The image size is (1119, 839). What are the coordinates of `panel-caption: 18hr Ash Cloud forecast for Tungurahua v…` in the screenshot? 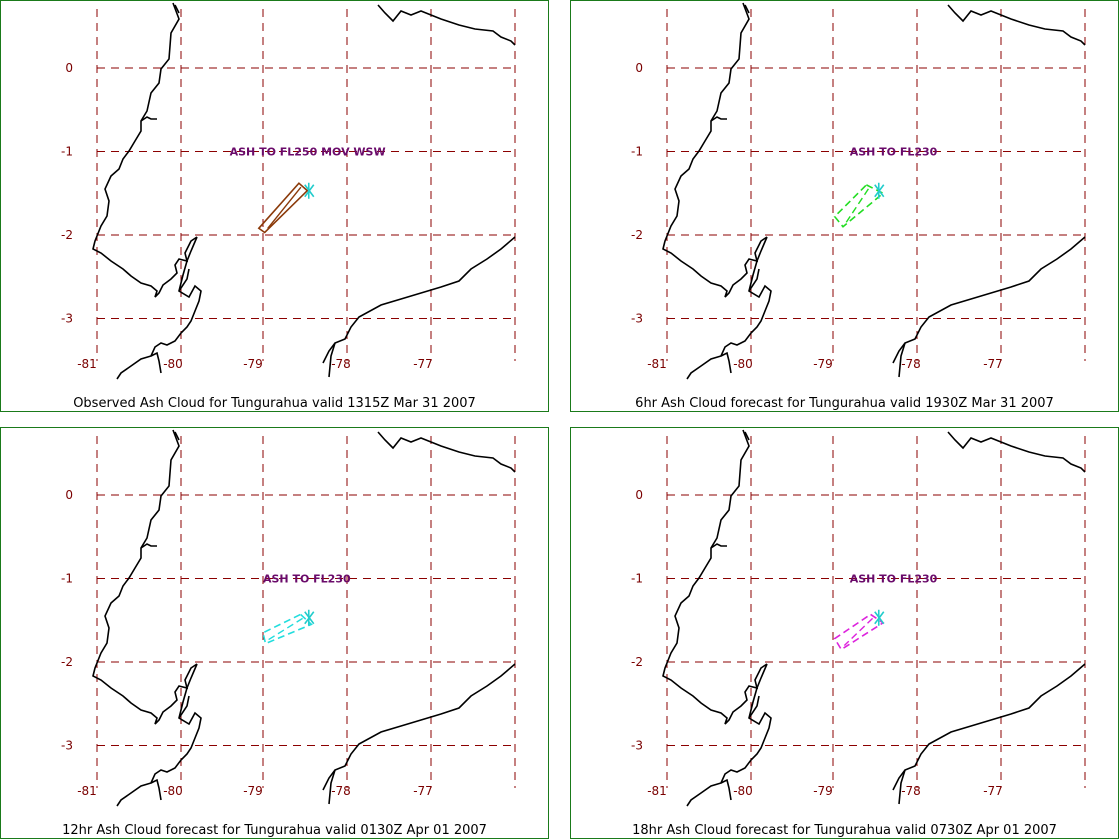 It's located at (844, 830).